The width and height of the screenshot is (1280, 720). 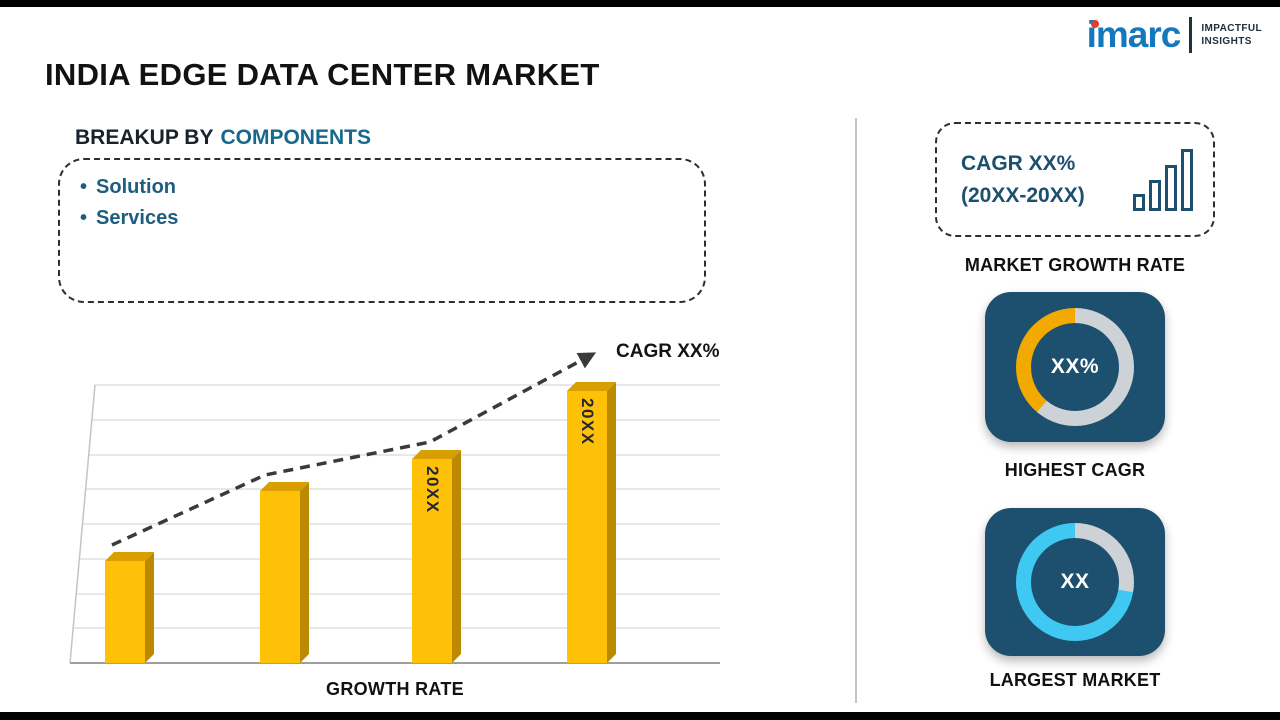 I want to click on logo-tagline: IMPACTFUL INSIGHTS, so click(x=1231, y=35).